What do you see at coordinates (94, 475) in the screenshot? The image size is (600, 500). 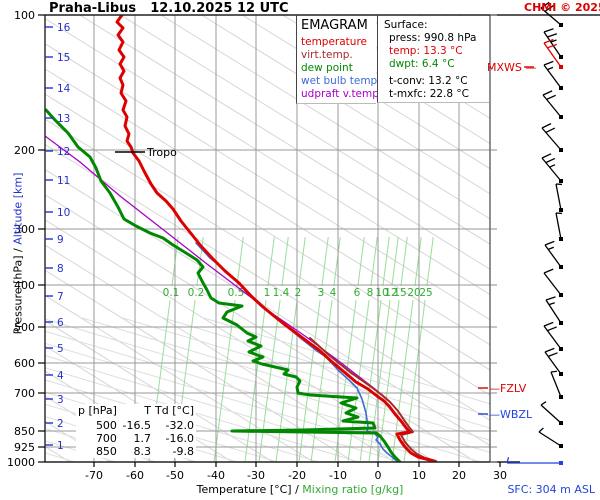 I see `svg-text: -70` at bounding box center [94, 475].